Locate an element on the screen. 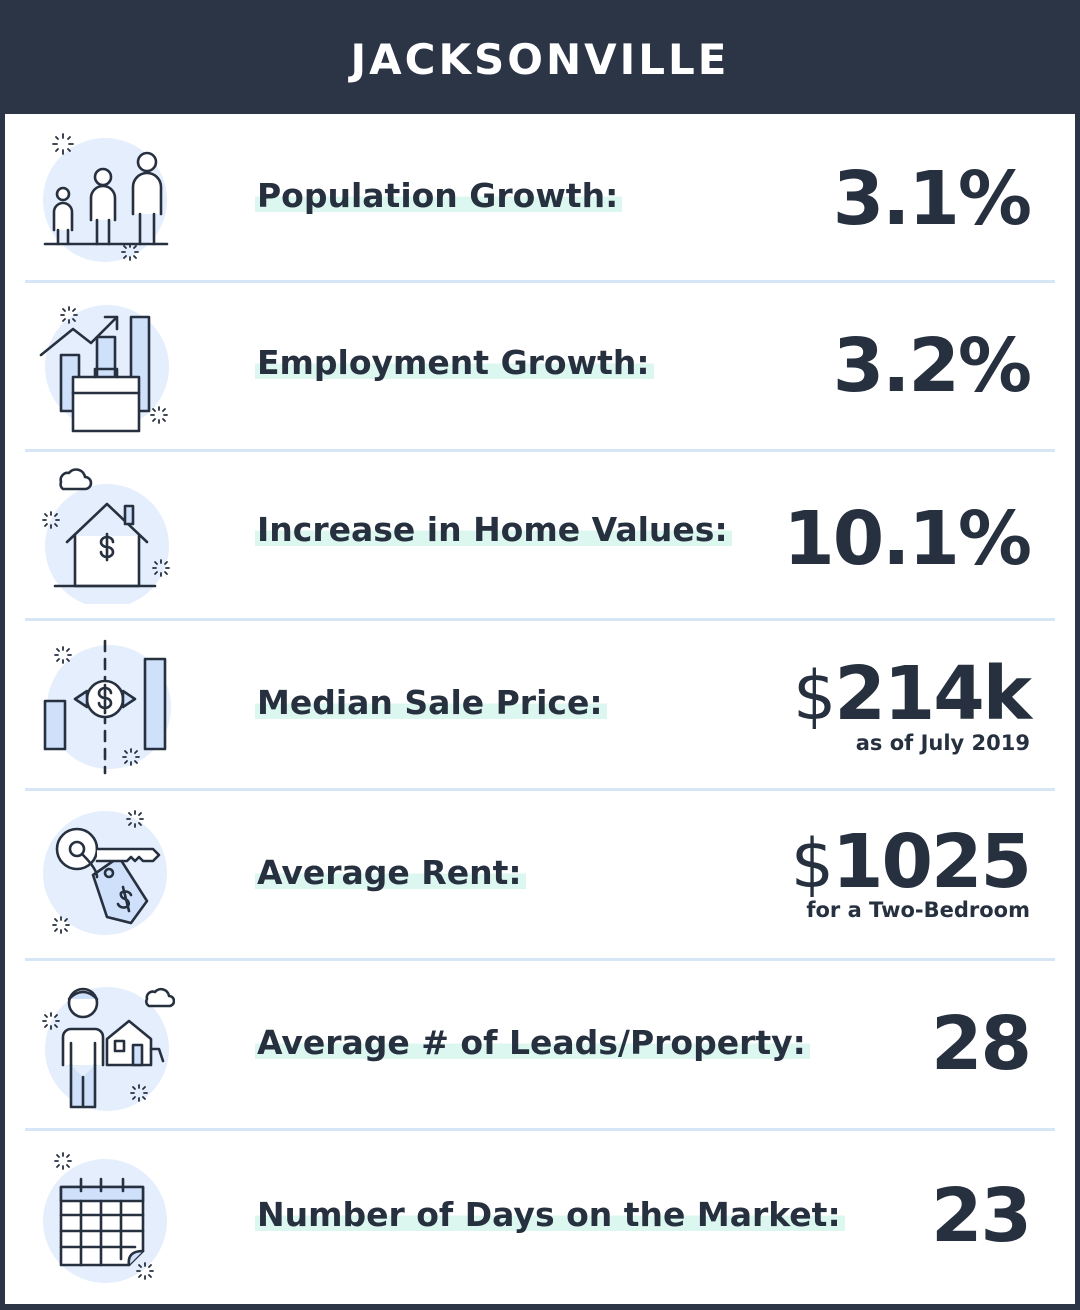  stat-row-leads: Average # of Leads/Property: 28 is located at coordinates (540, 1044).